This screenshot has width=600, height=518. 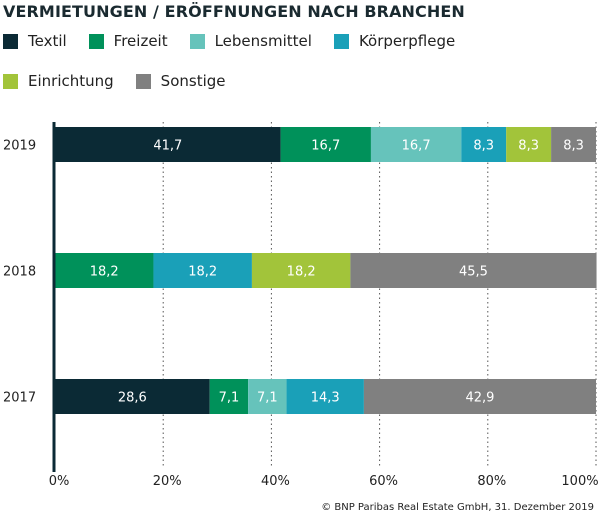 What do you see at coordinates (19, 272) in the screenshot?
I see `category-label: 2018` at bounding box center [19, 272].